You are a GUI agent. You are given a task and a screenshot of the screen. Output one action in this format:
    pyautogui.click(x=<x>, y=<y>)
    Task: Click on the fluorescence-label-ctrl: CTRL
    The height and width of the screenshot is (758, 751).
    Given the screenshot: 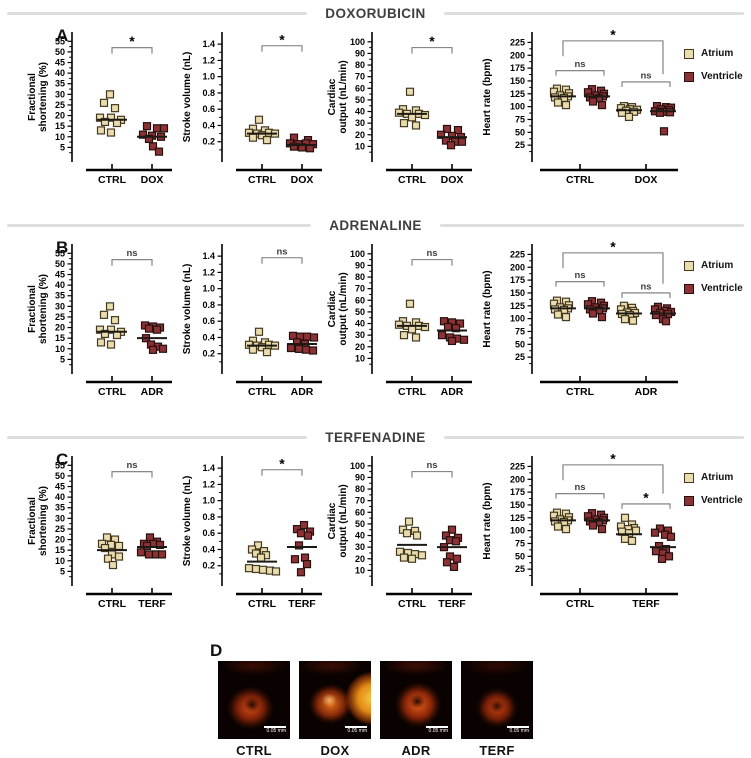 What is the action you would take?
    pyautogui.click(x=254, y=750)
    